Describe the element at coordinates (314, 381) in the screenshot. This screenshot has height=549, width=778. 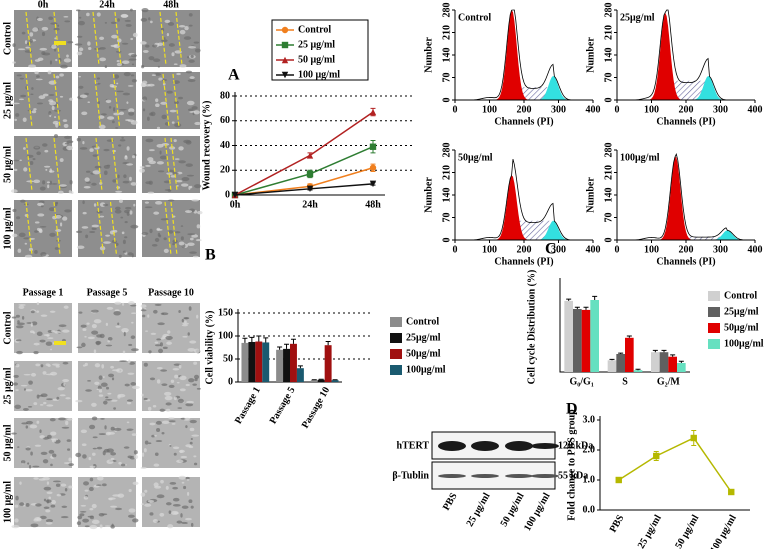
I see `bar` at that location.